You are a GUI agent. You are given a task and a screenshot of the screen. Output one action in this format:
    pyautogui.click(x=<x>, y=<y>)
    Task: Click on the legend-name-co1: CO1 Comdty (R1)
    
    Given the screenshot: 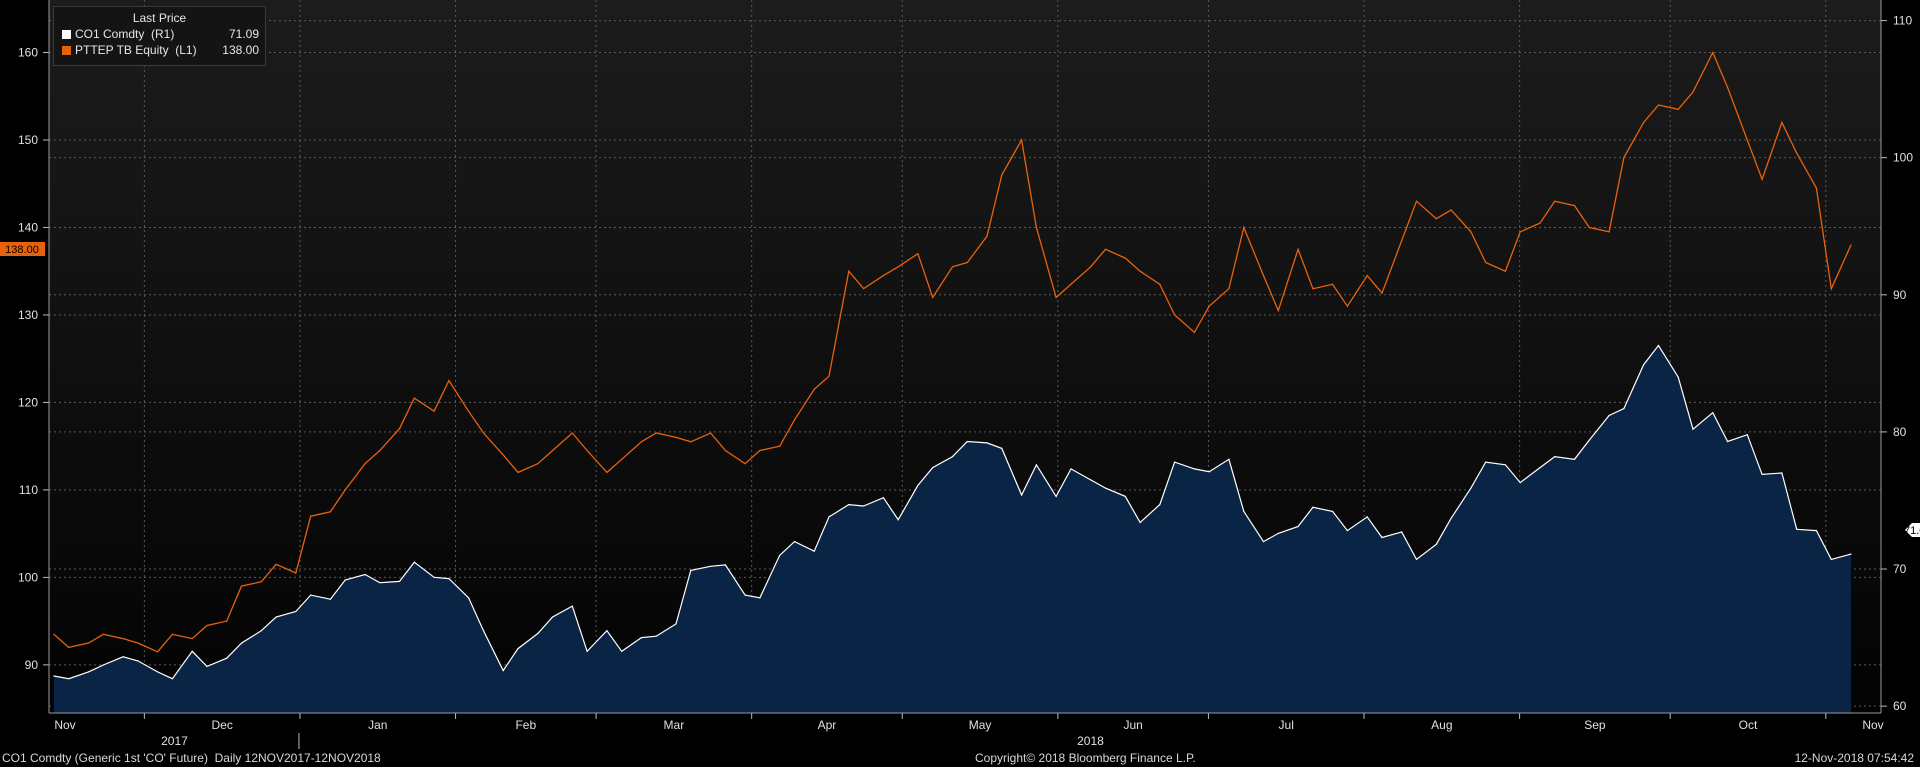 What is the action you would take?
    pyautogui.click(x=125, y=34)
    